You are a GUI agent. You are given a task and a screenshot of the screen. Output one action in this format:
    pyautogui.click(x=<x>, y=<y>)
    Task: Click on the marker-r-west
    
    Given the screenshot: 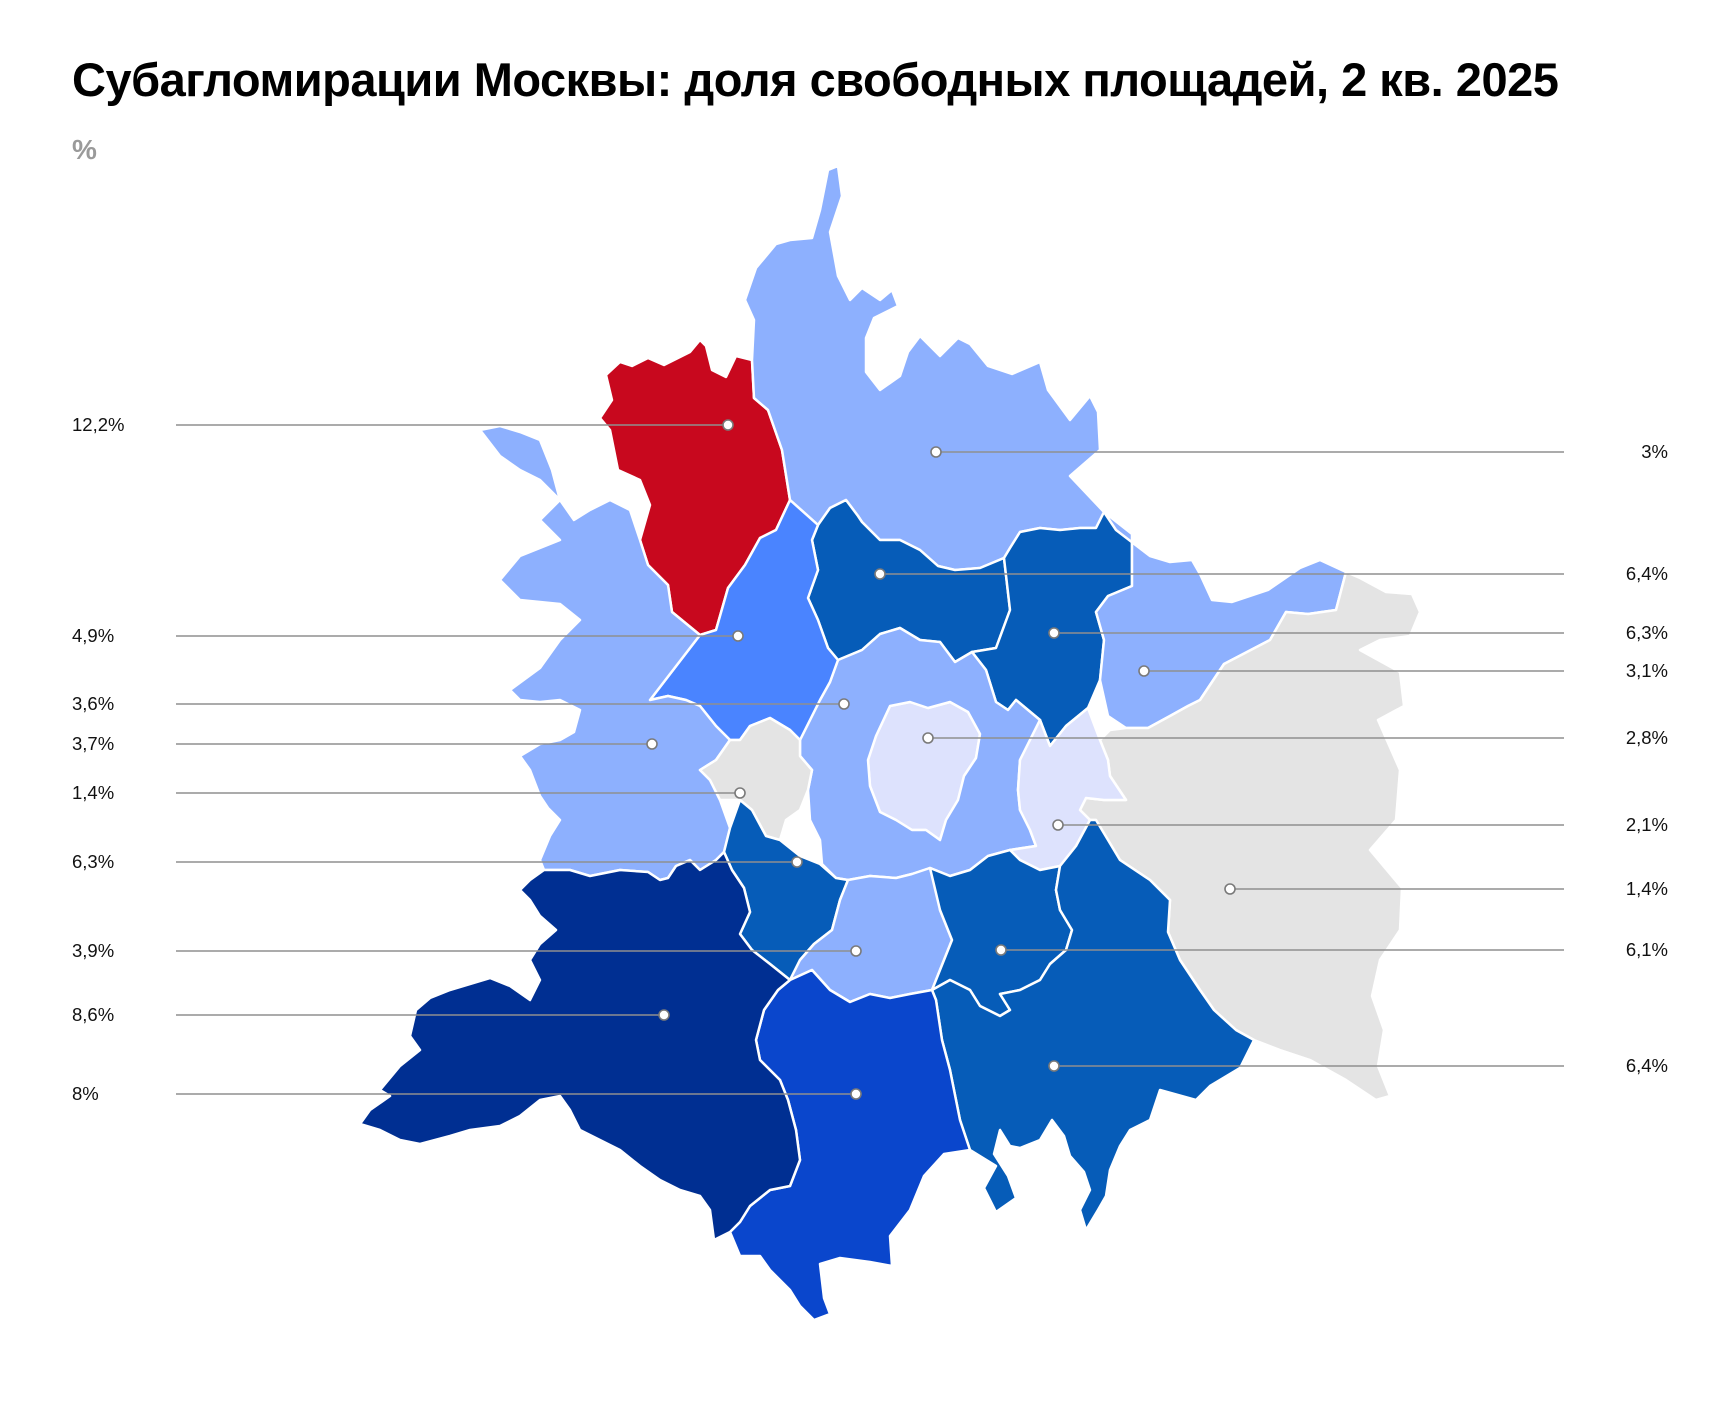 What is the action you would take?
    pyautogui.click(x=652, y=744)
    